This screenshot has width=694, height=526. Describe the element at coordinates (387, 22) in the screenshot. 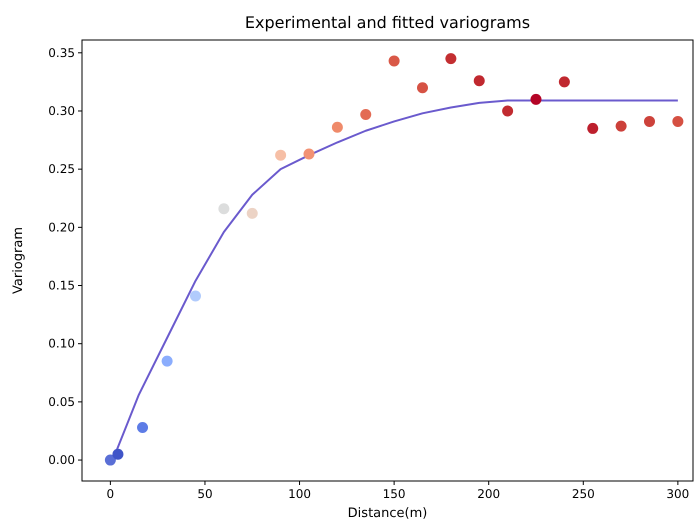

I see `chart-title: Experimental and fitted variograms` at that location.